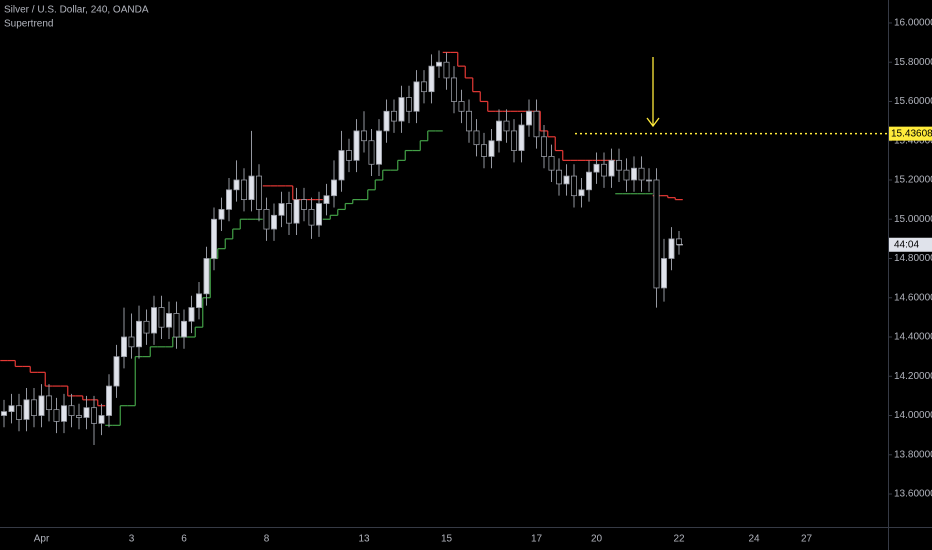 Image resolution: width=932 pixels, height=550 pixels. I want to click on x-tick-label: 3, so click(132, 539).